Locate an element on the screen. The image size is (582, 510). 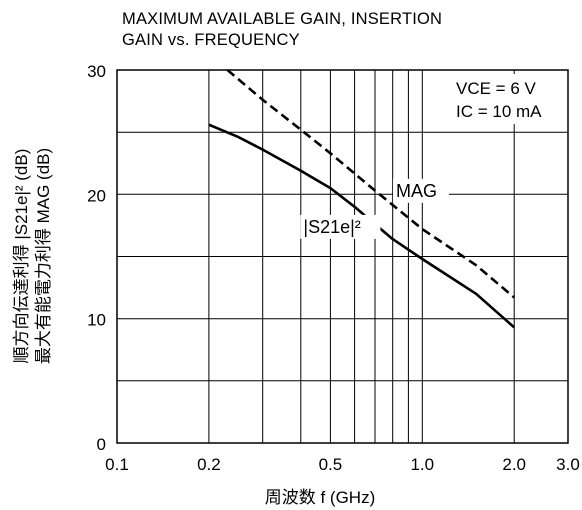
y-tick-label: 20 is located at coordinates (96, 195).